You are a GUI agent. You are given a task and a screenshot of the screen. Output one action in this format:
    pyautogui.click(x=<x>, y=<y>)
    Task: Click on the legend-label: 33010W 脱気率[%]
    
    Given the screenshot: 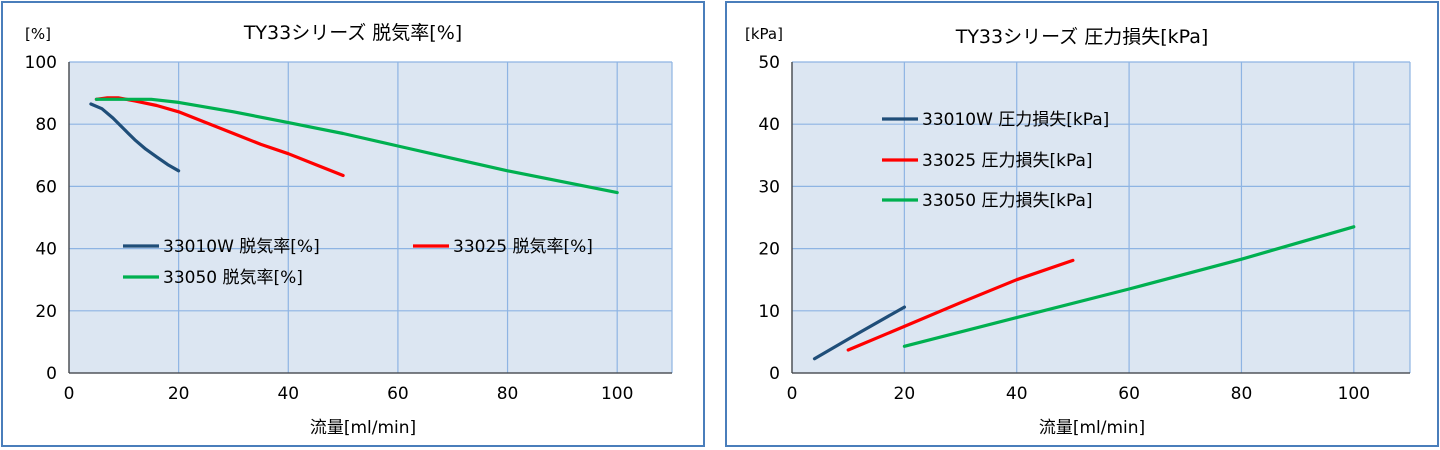 What is the action you would take?
    pyautogui.click(x=241, y=247)
    